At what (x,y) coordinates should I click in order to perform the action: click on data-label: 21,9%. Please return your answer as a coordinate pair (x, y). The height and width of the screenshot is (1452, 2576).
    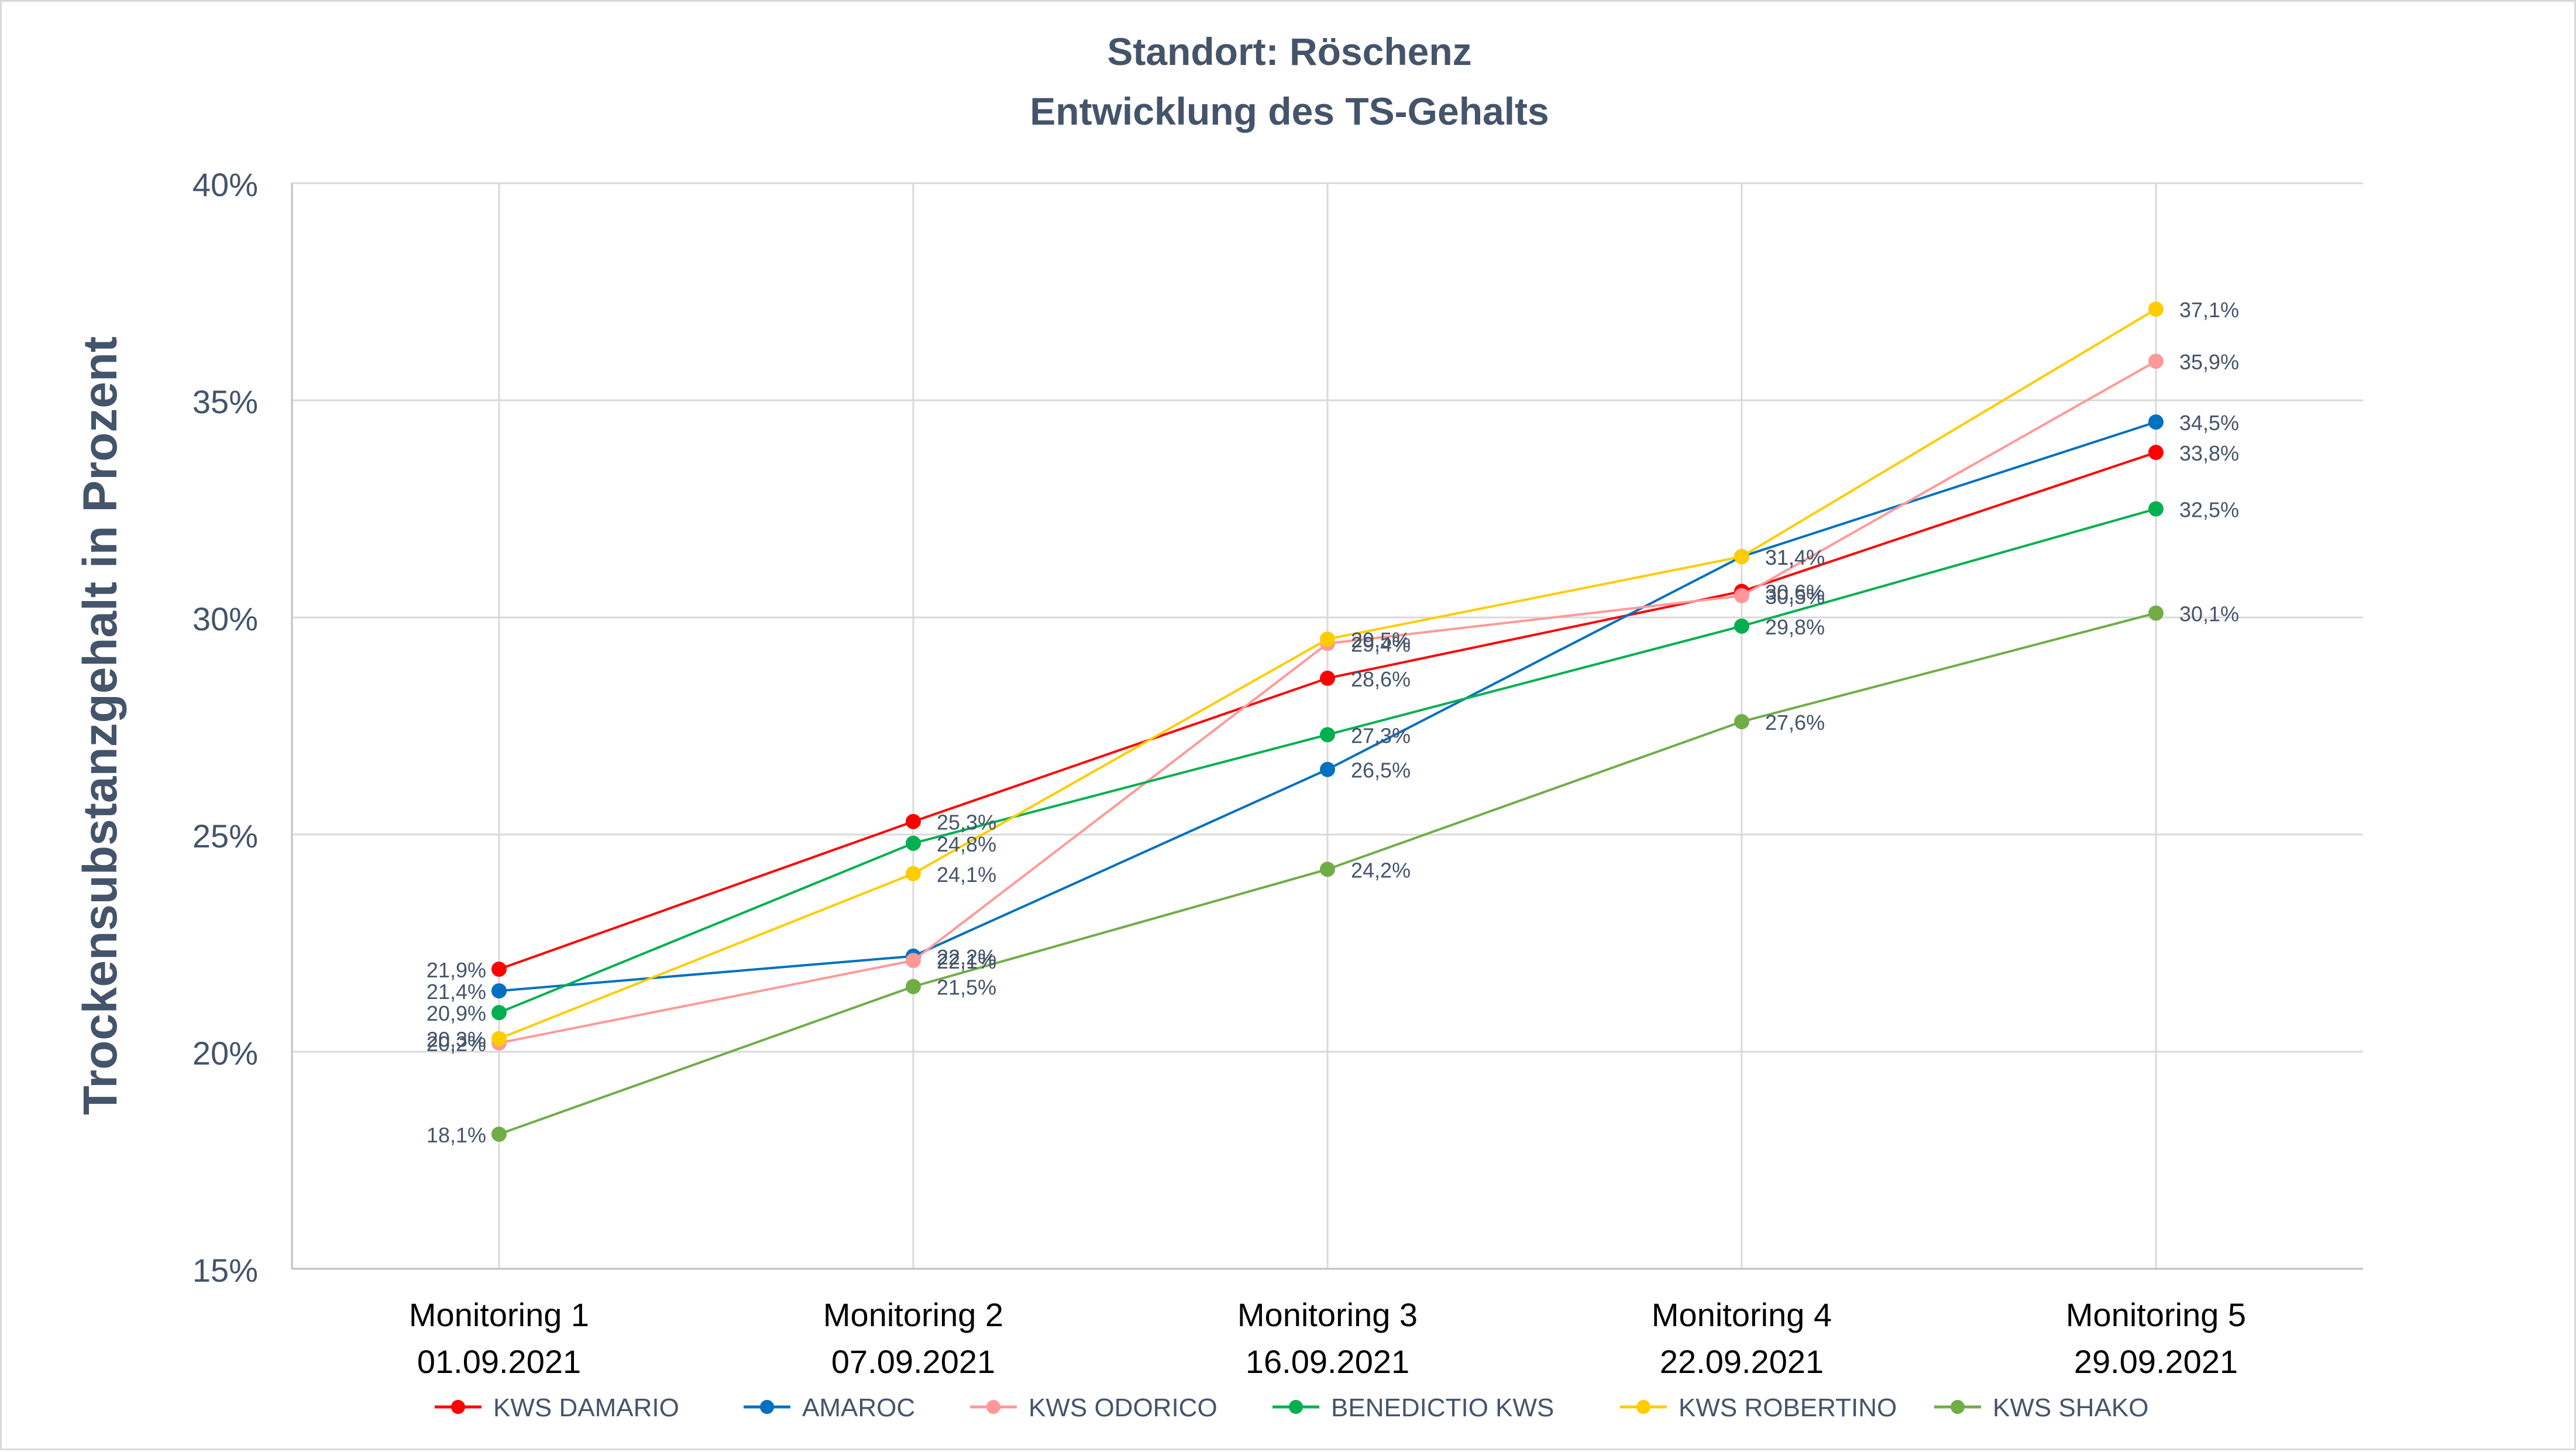
    Looking at the image, I should click on (456, 970).